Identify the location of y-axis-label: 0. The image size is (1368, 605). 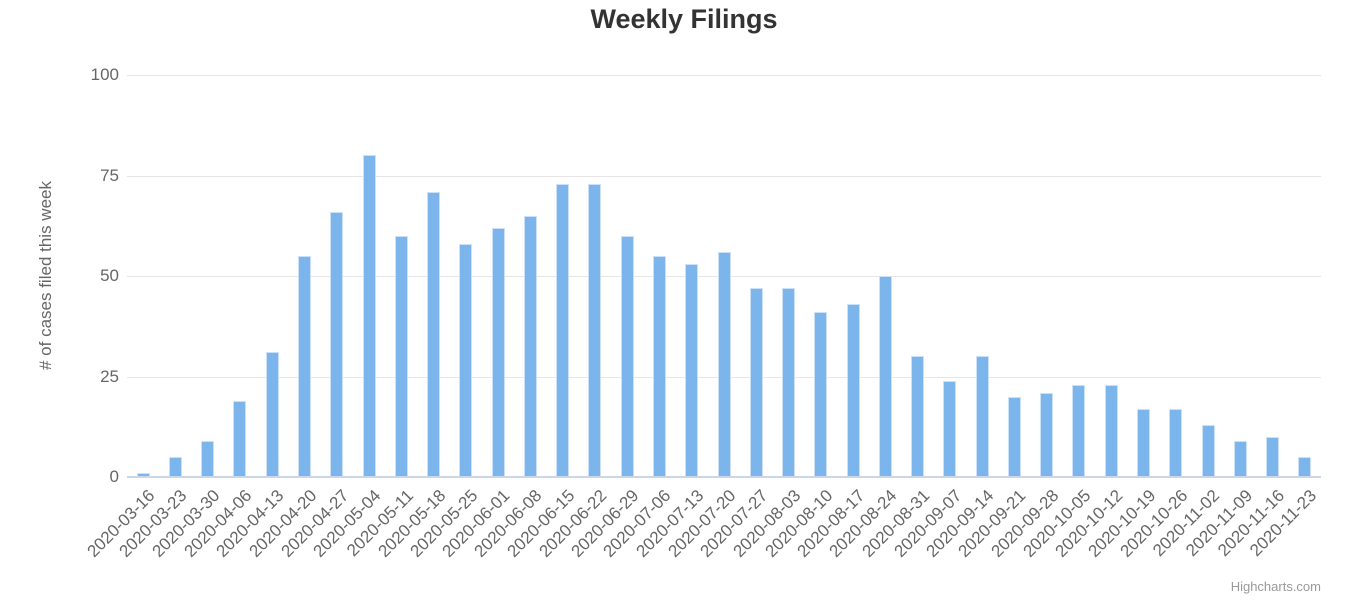
(114, 476).